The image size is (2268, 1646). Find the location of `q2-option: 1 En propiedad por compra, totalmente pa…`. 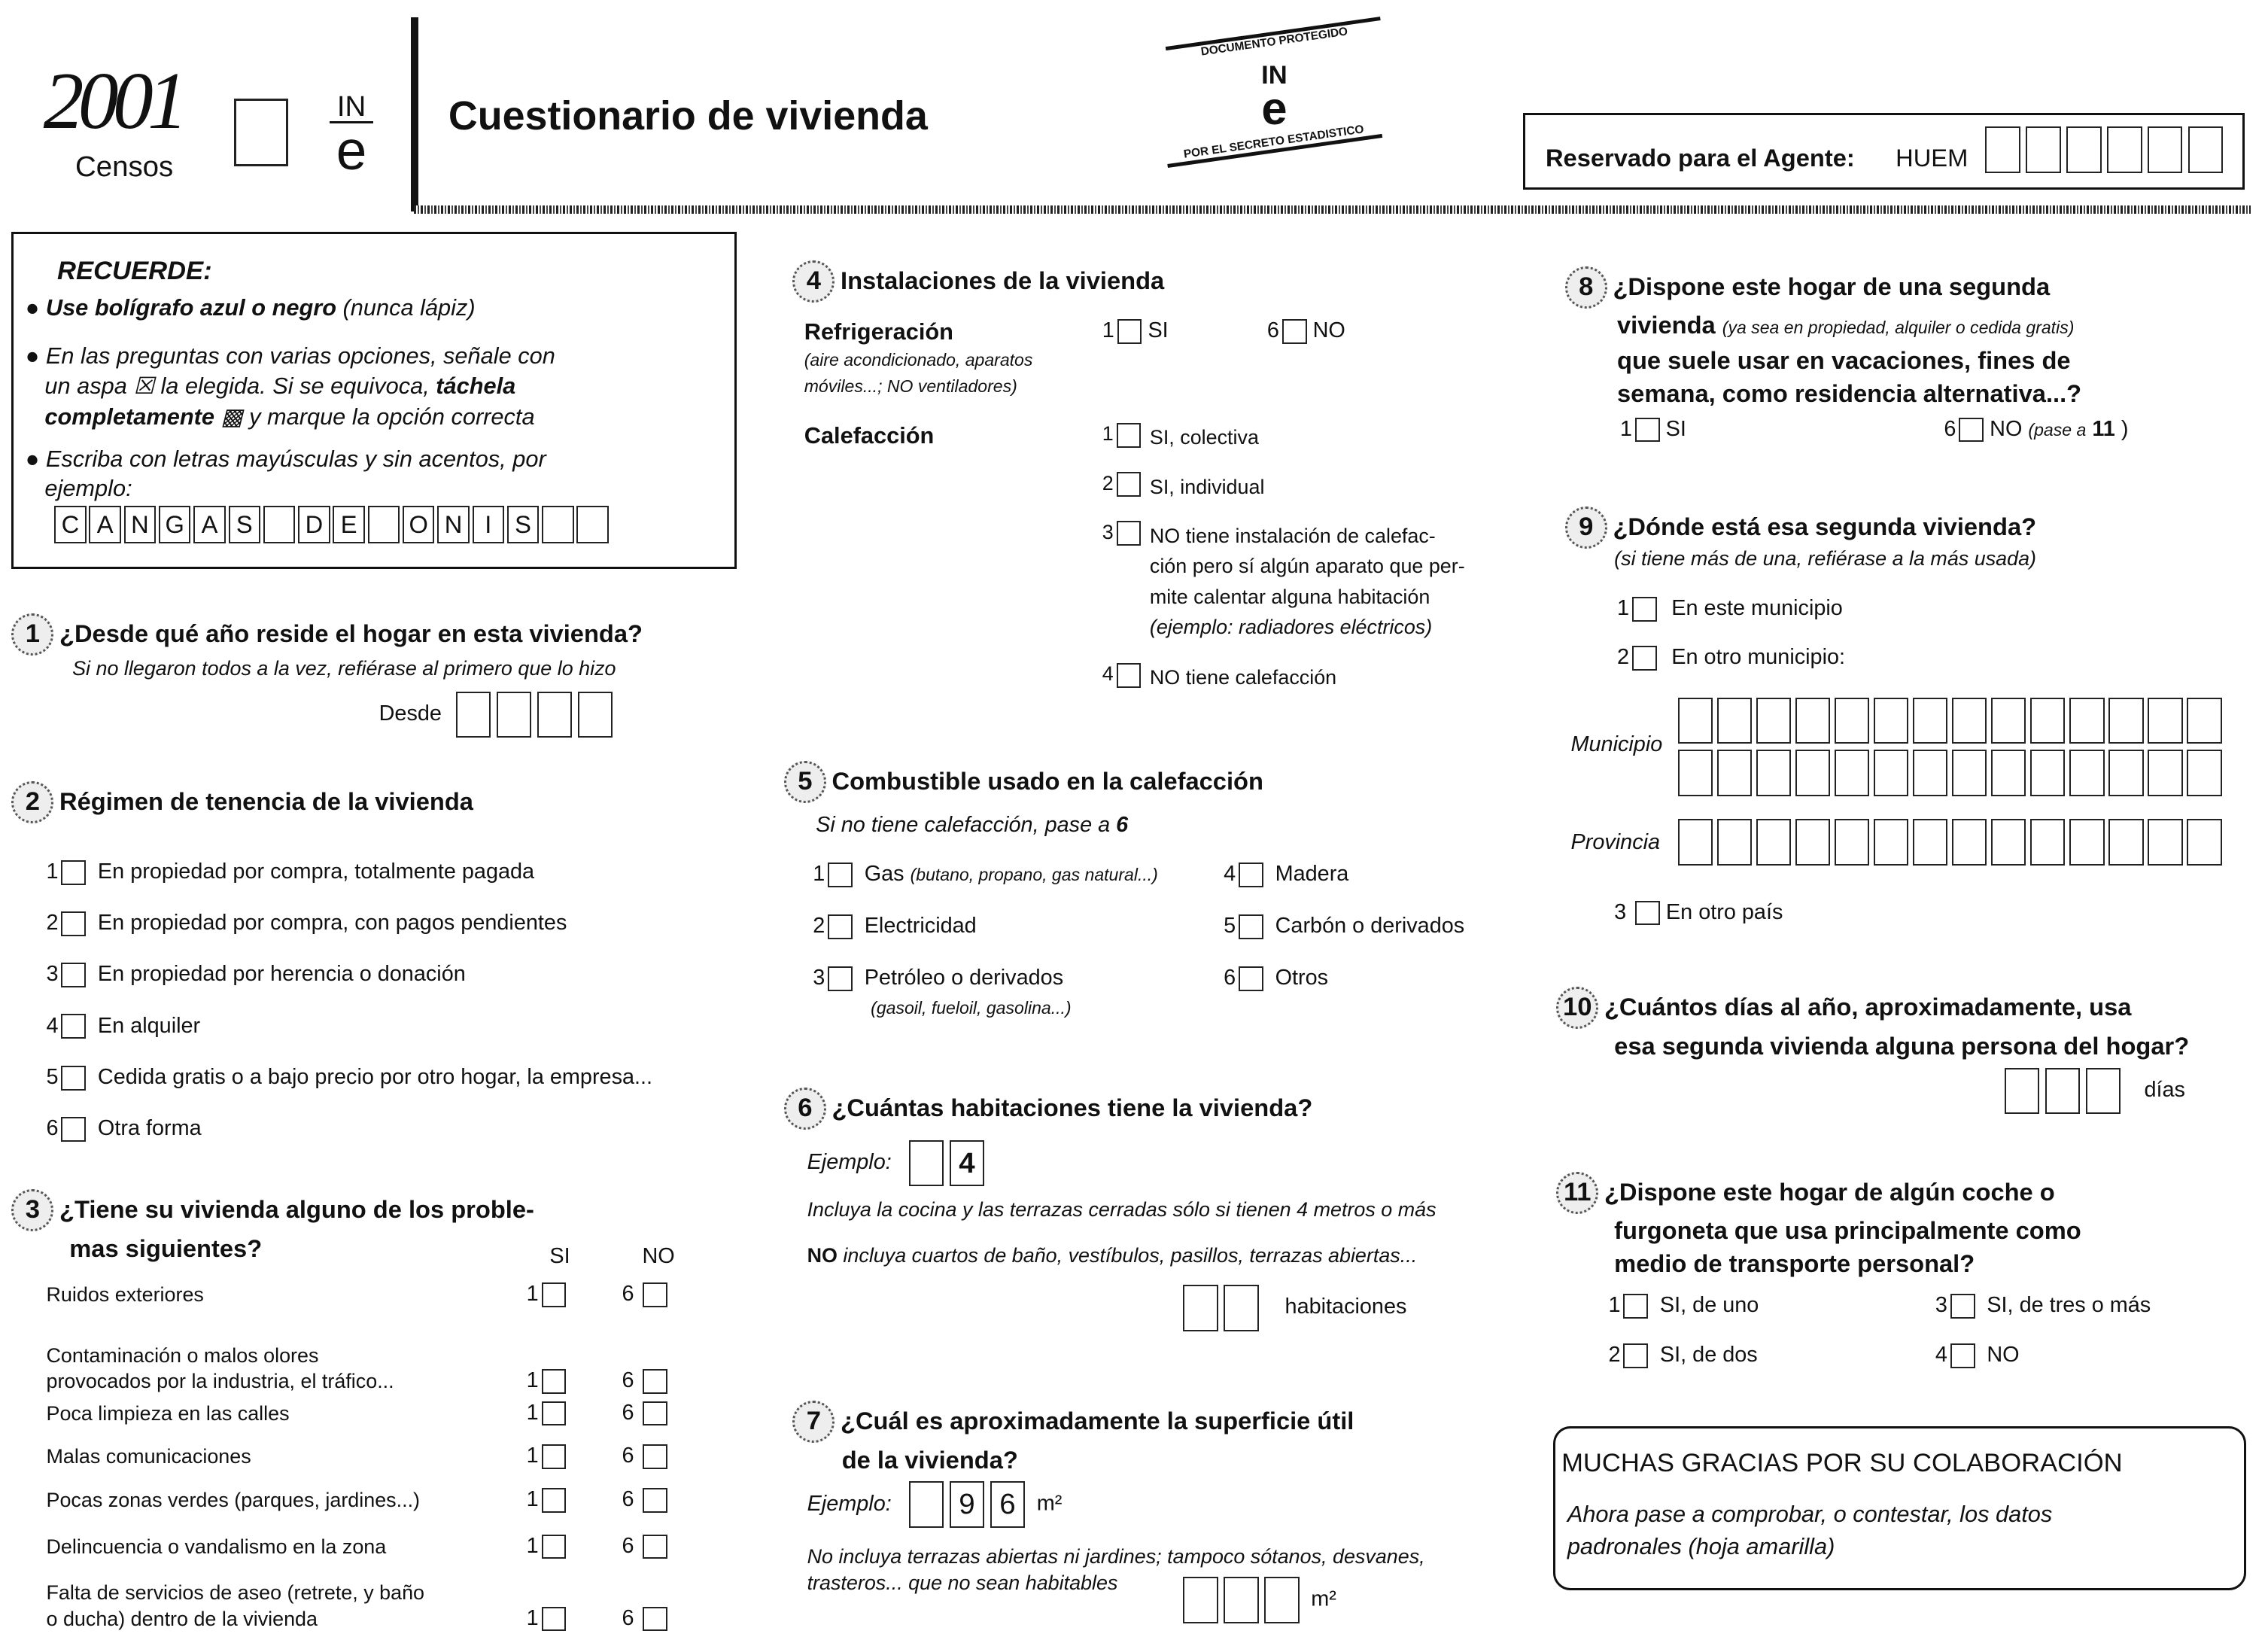

q2-option: 1 En propiedad por compra, totalmente pa… is located at coordinates (290, 872).